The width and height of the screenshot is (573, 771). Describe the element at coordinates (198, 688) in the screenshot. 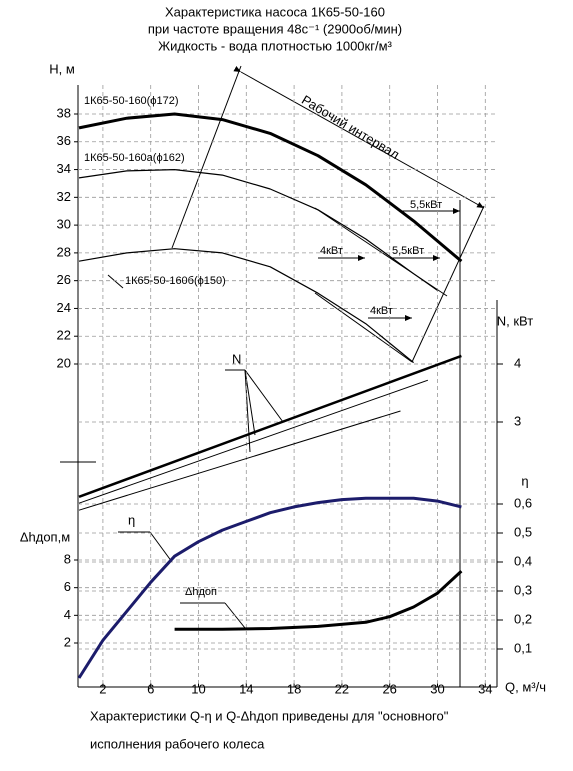

I see `x-tick-label: 10` at that location.